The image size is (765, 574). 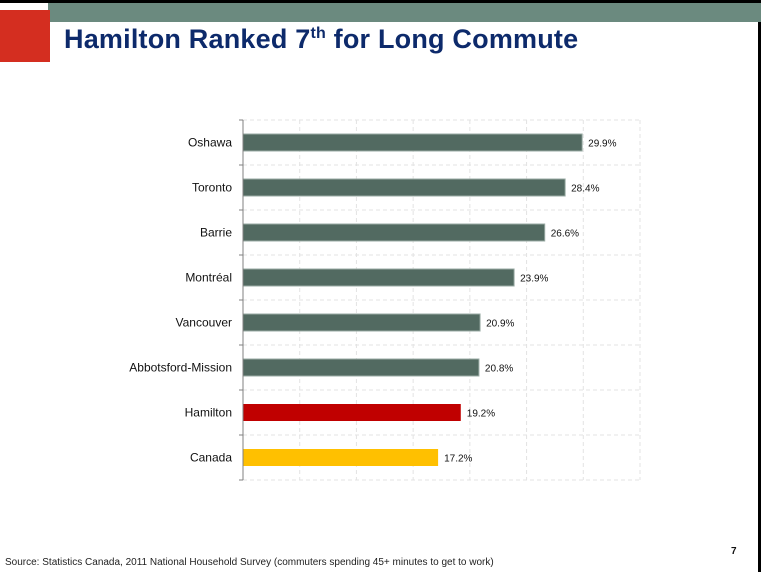 I want to click on header-band, so click(x=404, y=12).